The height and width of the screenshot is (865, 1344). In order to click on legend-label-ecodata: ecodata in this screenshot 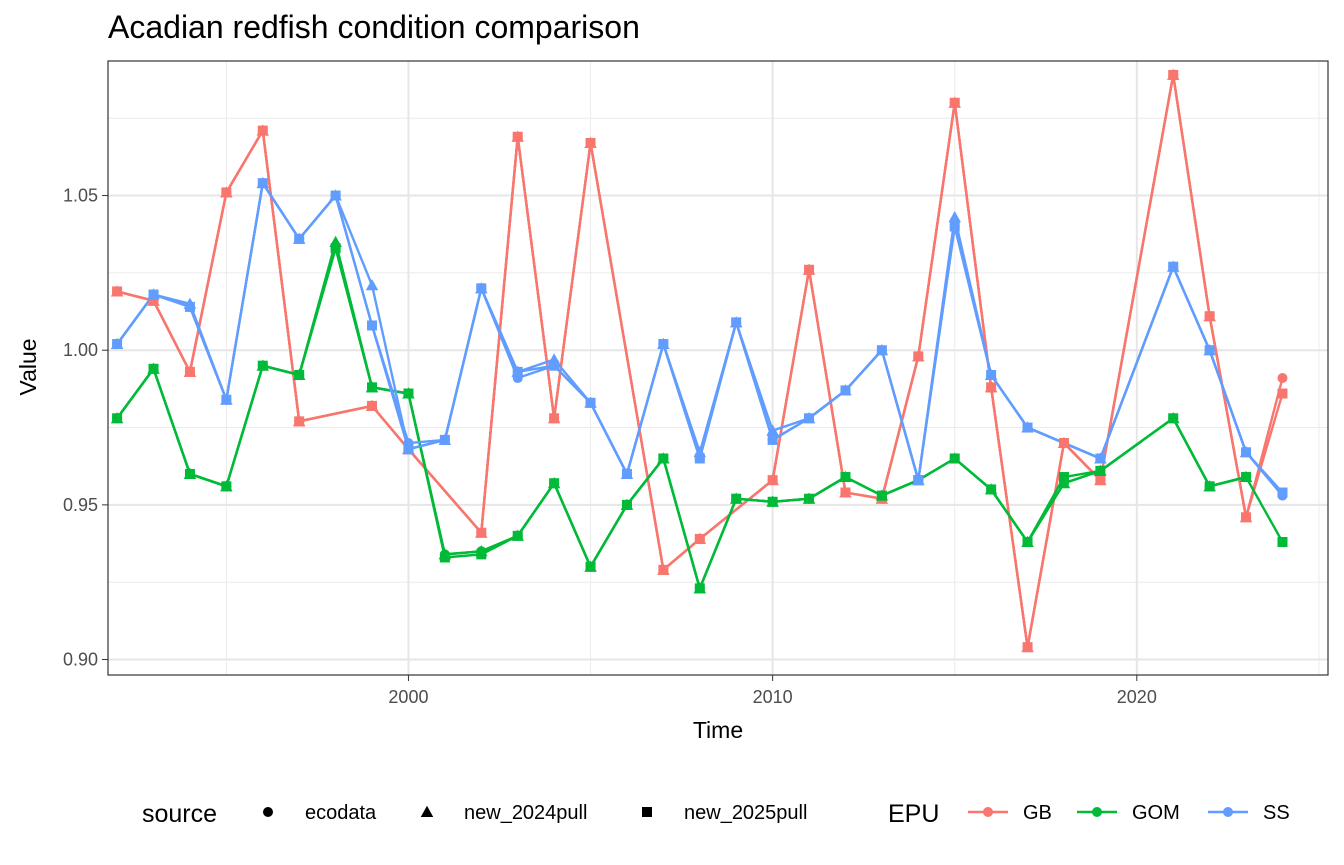, I will do `click(341, 813)`.